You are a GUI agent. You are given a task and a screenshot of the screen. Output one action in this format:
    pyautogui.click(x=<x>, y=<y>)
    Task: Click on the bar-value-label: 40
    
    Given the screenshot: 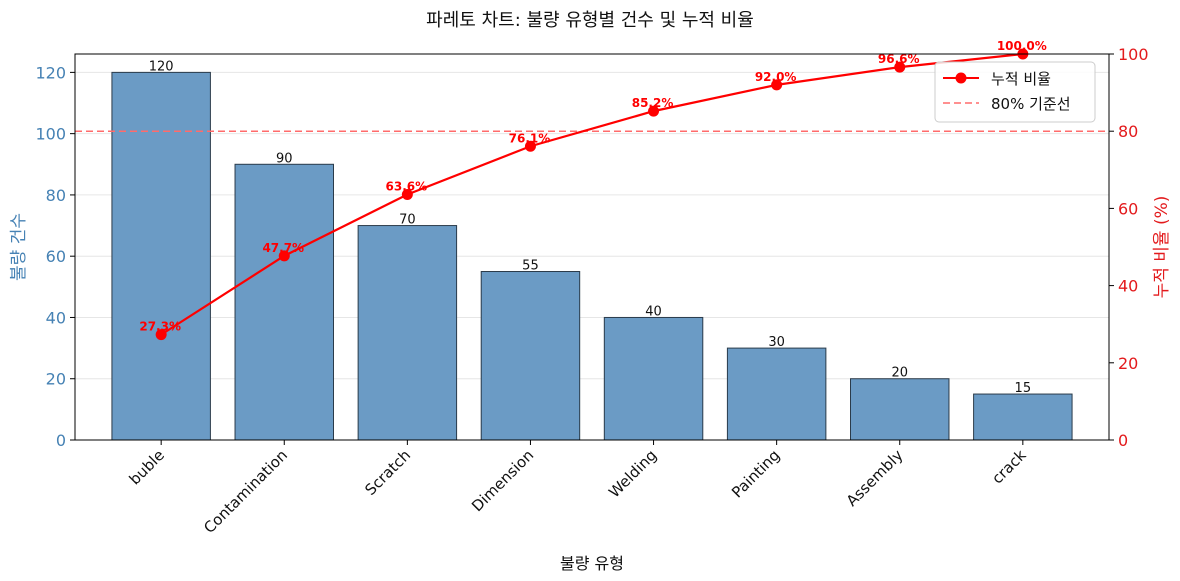 What is the action you would take?
    pyautogui.click(x=653, y=311)
    